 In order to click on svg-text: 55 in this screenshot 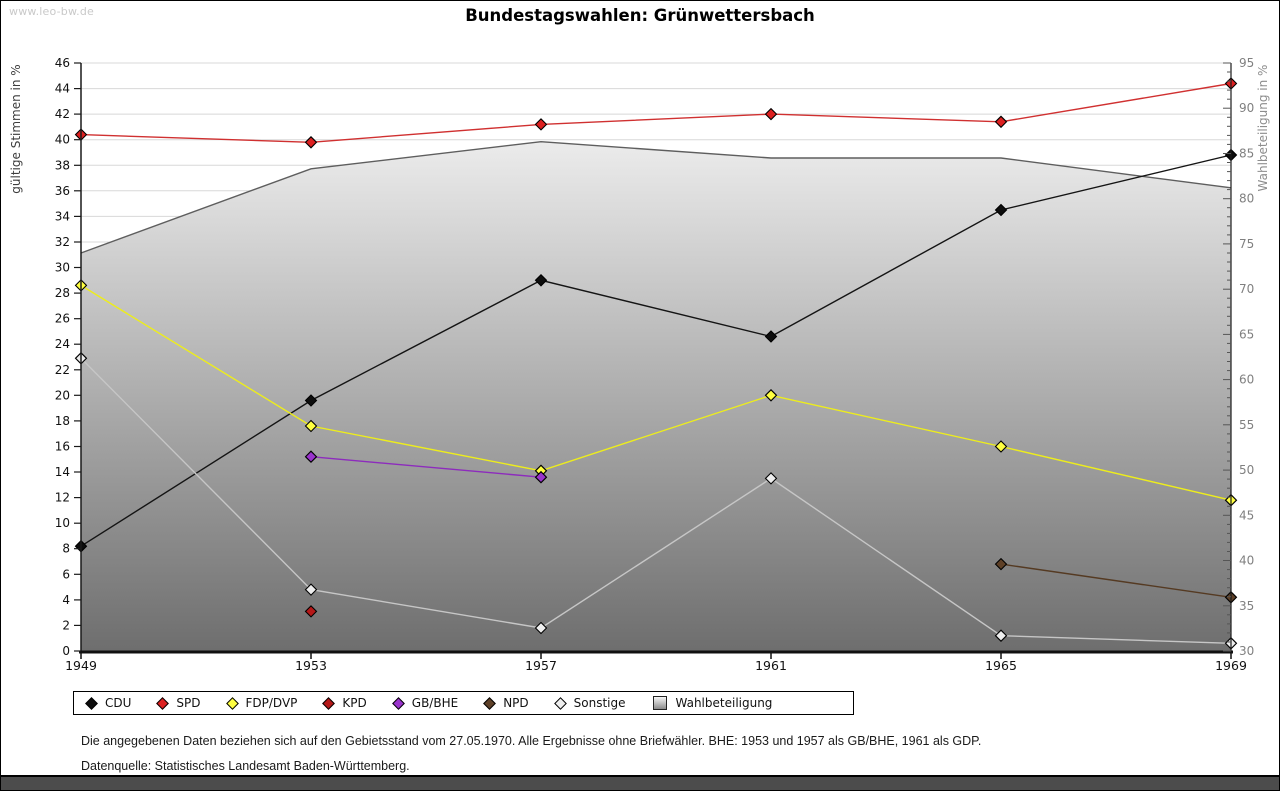, I will do `click(1246, 425)`.